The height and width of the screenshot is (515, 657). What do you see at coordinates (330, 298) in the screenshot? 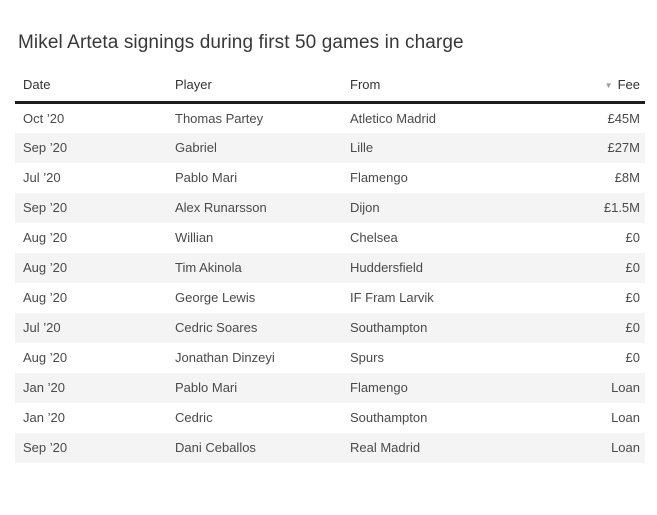
I see `table-row: Aug ’20 George Lewis IF Fram Larvik £0` at bounding box center [330, 298].